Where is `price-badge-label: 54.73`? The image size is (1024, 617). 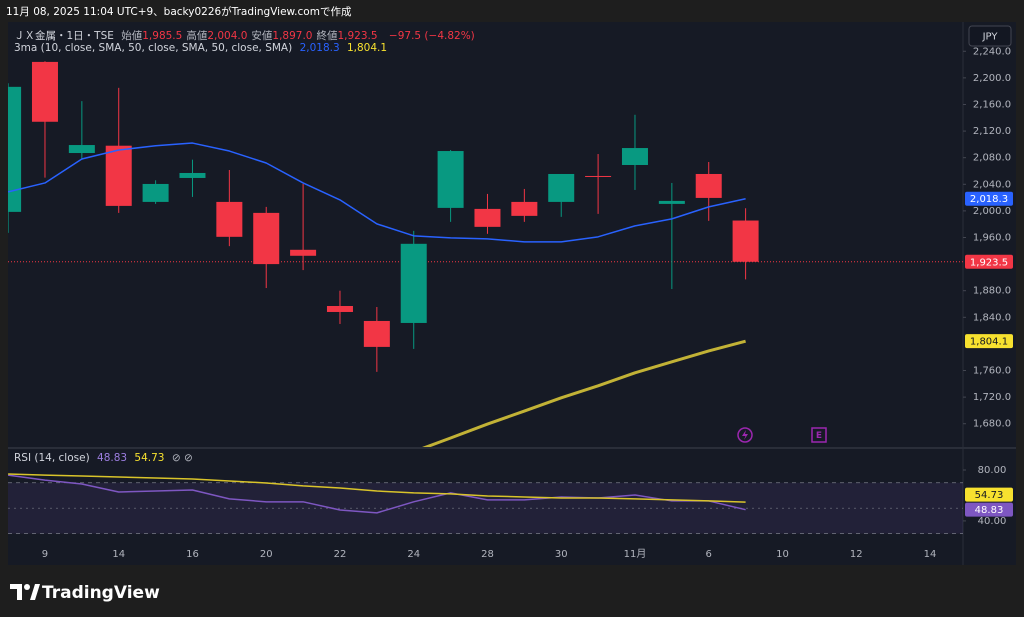
price-badge-label: 54.73 is located at coordinates (989, 495).